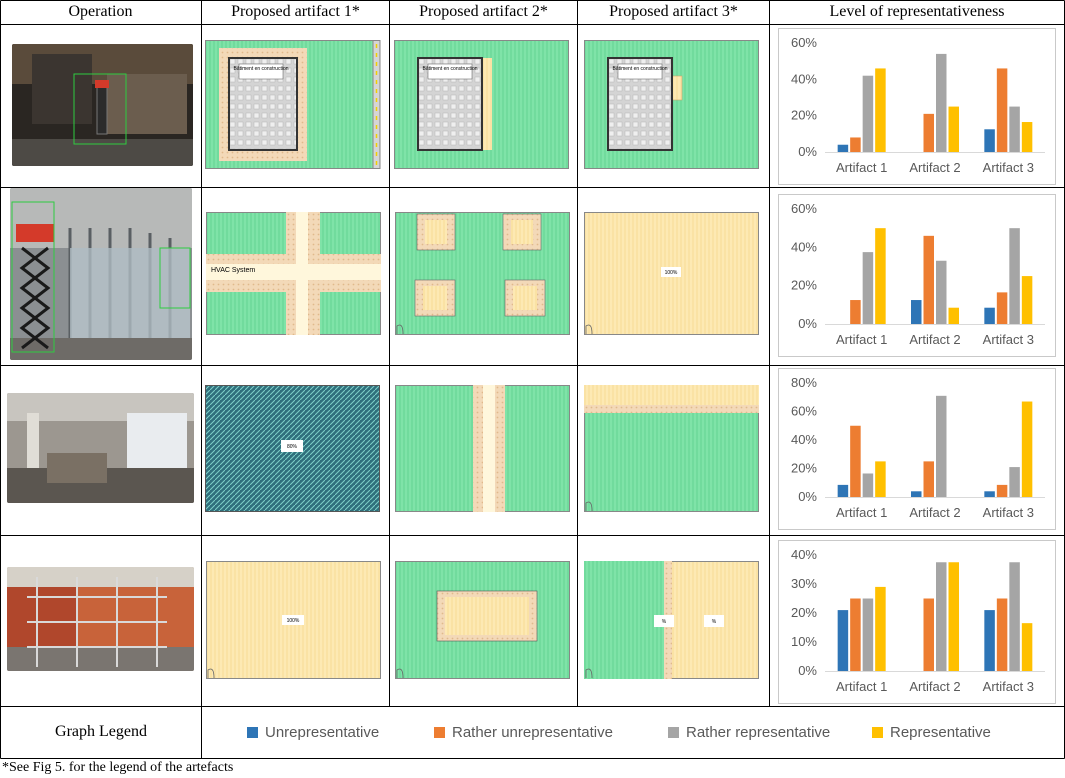 Image resolution: width=1065 pixels, height=778 pixels. What do you see at coordinates (672, 621) in the screenshot?
I see `artifact-4-3: % %` at bounding box center [672, 621].